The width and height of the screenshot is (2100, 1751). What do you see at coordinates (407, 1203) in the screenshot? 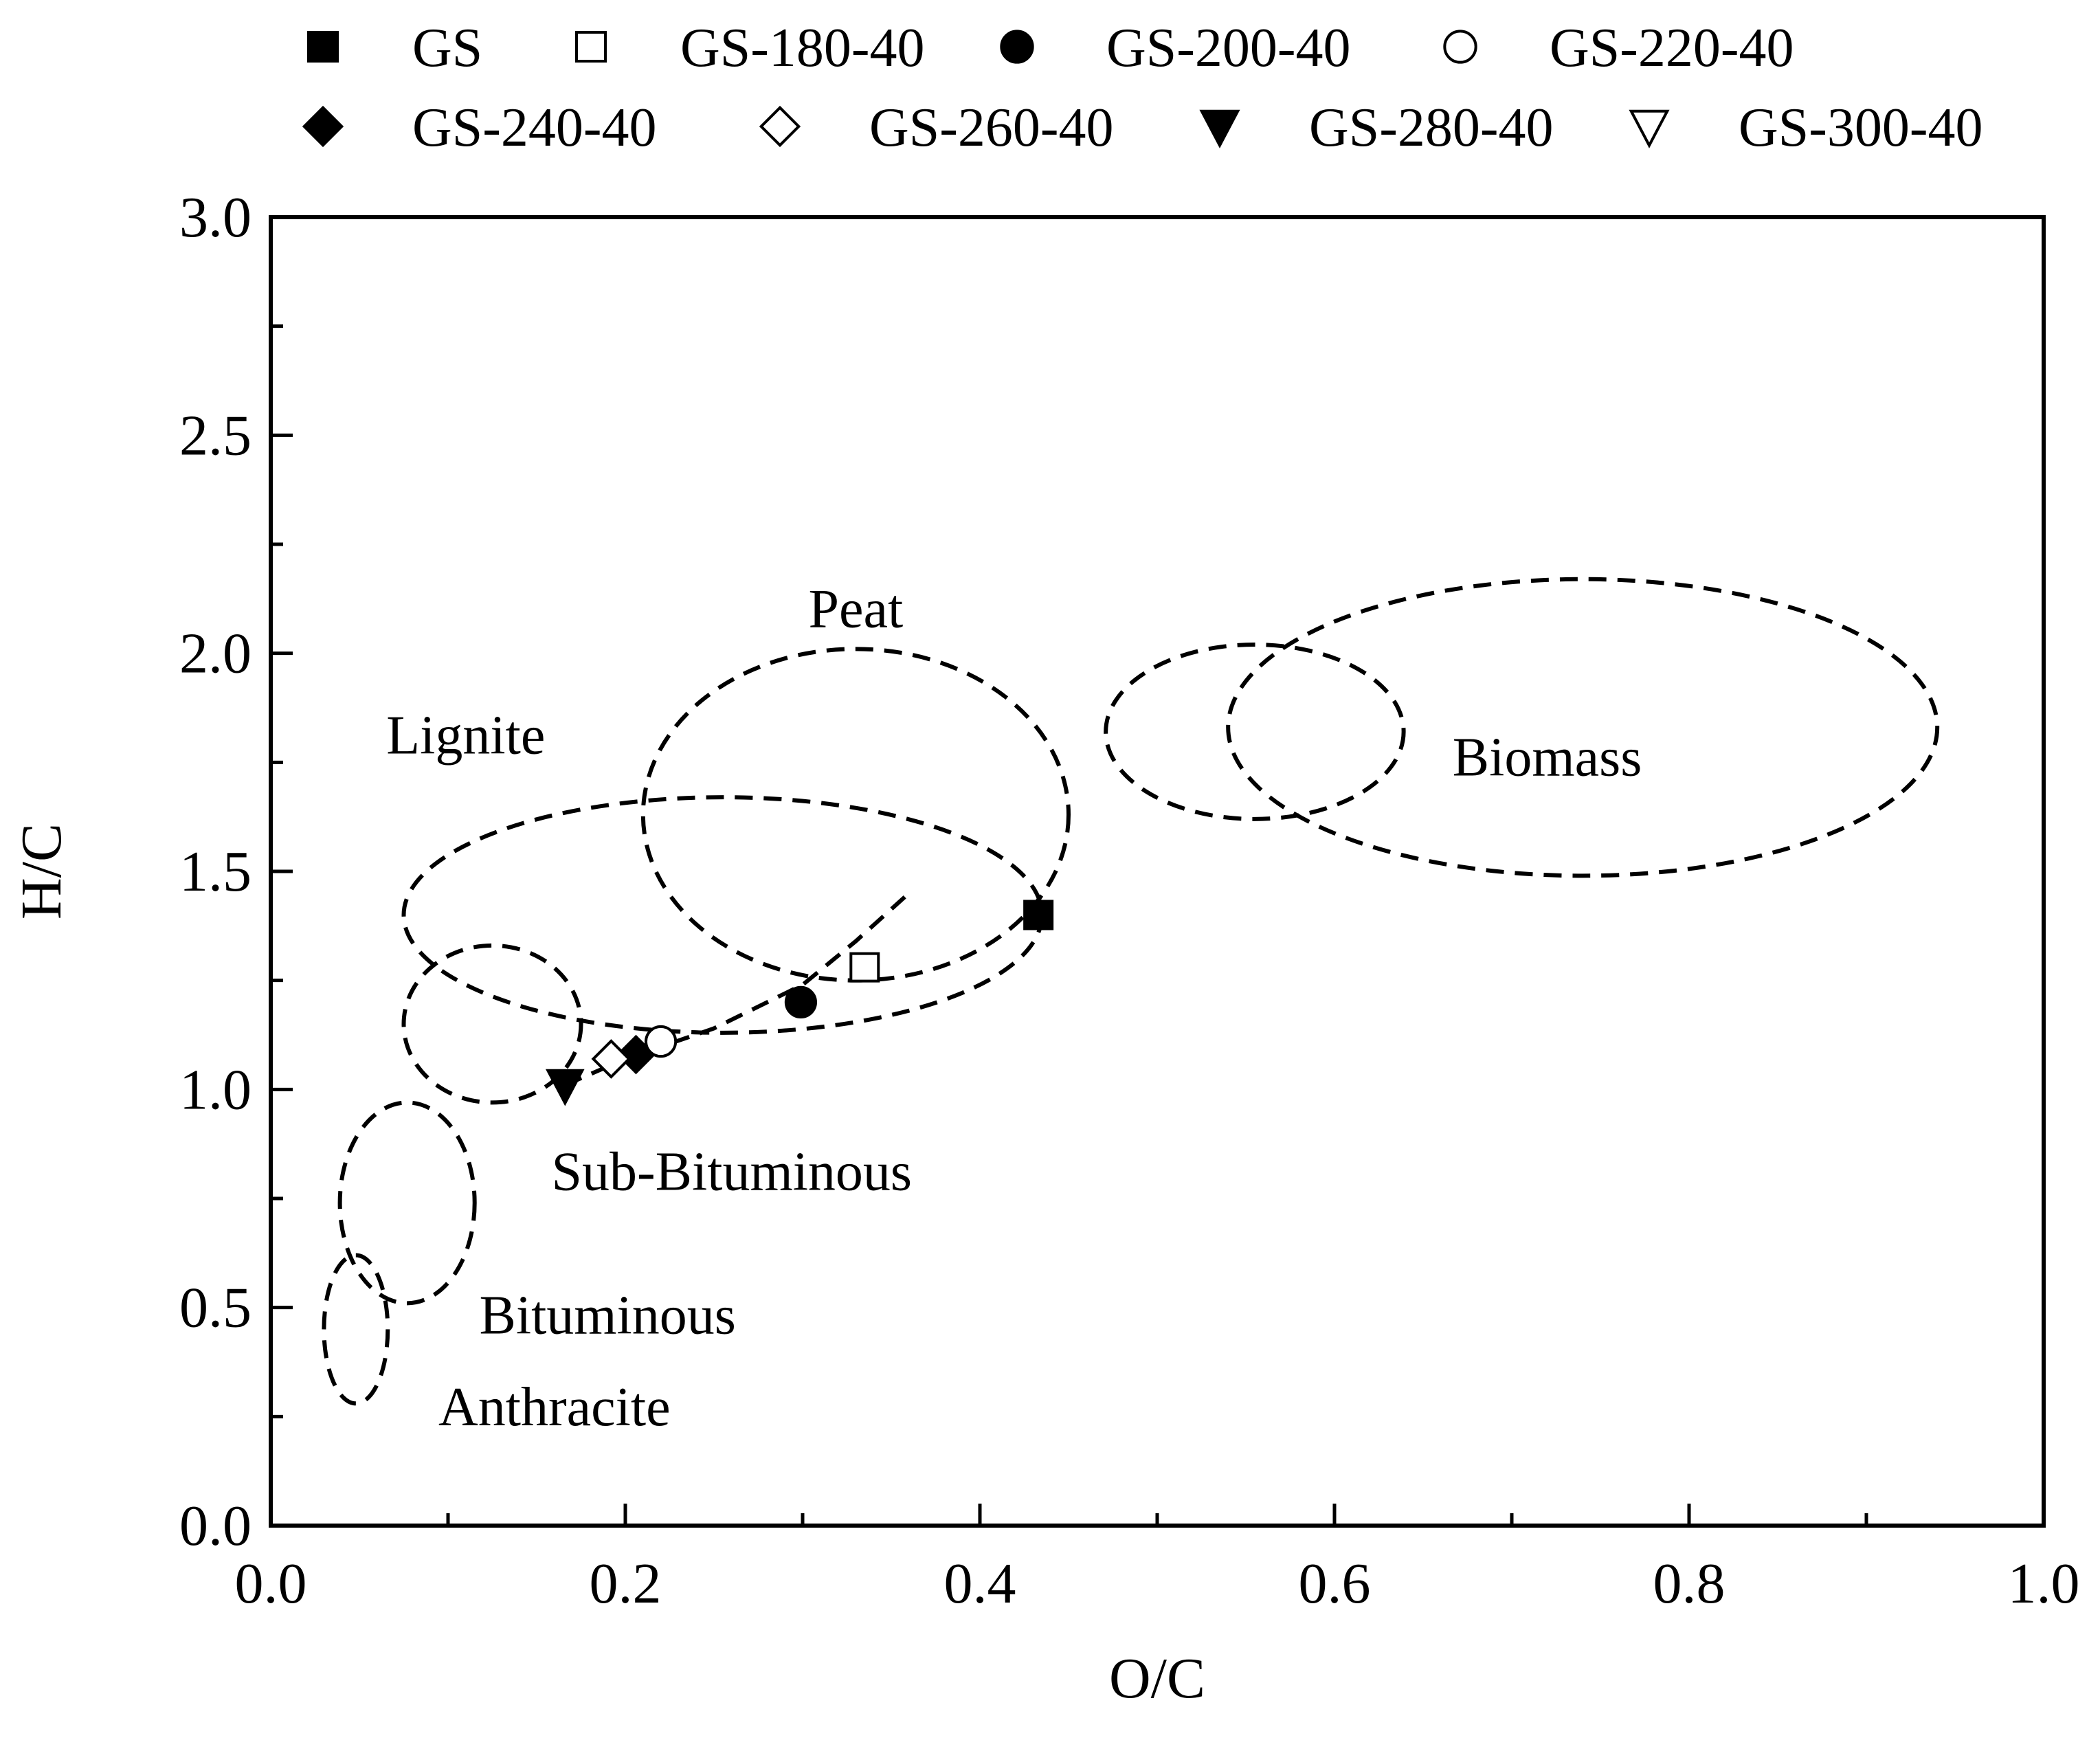
I see `region-bituminous-boundary` at bounding box center [407, 1203].